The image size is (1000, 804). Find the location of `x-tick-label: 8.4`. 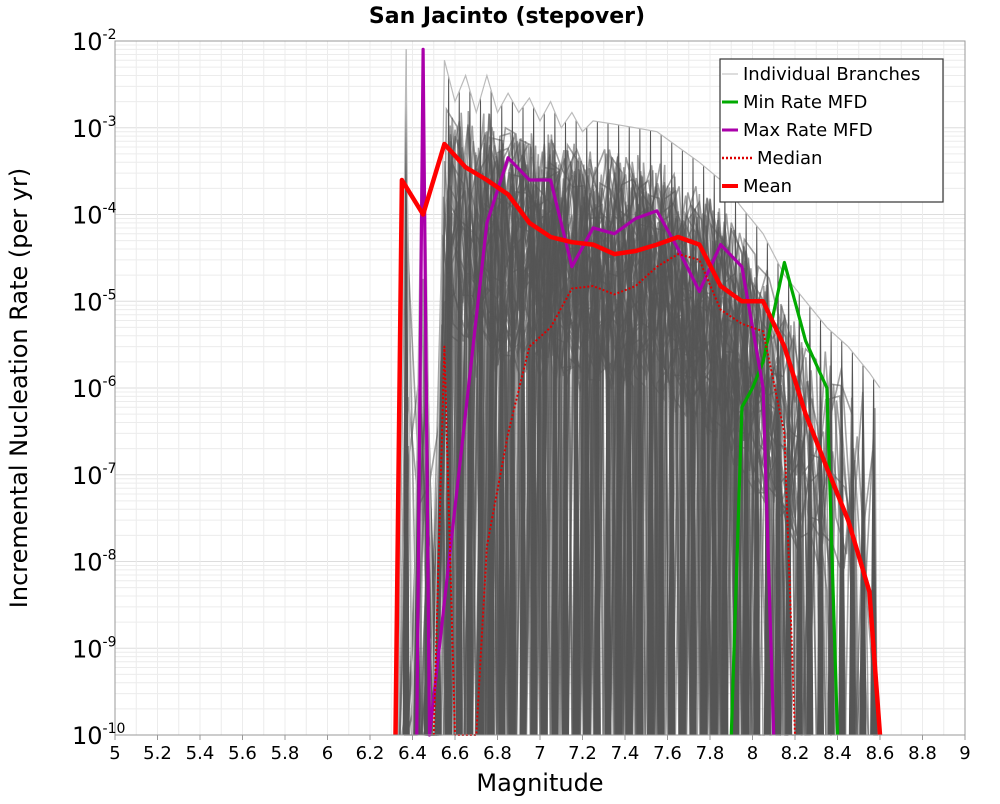

x-tick-label: 8.4 is located at coordinates (837, 753).